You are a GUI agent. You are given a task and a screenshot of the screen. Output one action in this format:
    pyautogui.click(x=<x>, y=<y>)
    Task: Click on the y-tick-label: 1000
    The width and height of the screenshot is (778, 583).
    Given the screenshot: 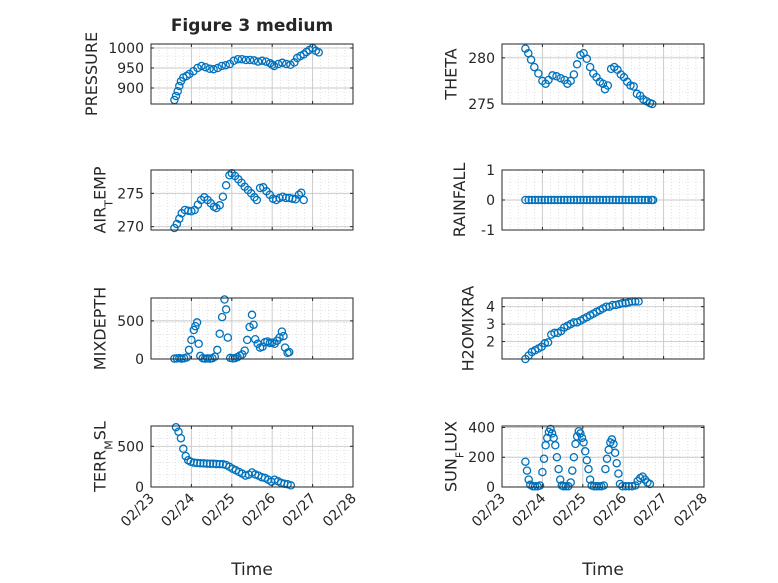 What is the action you would take?
    pyautogui.click(x=126, y=49)
    